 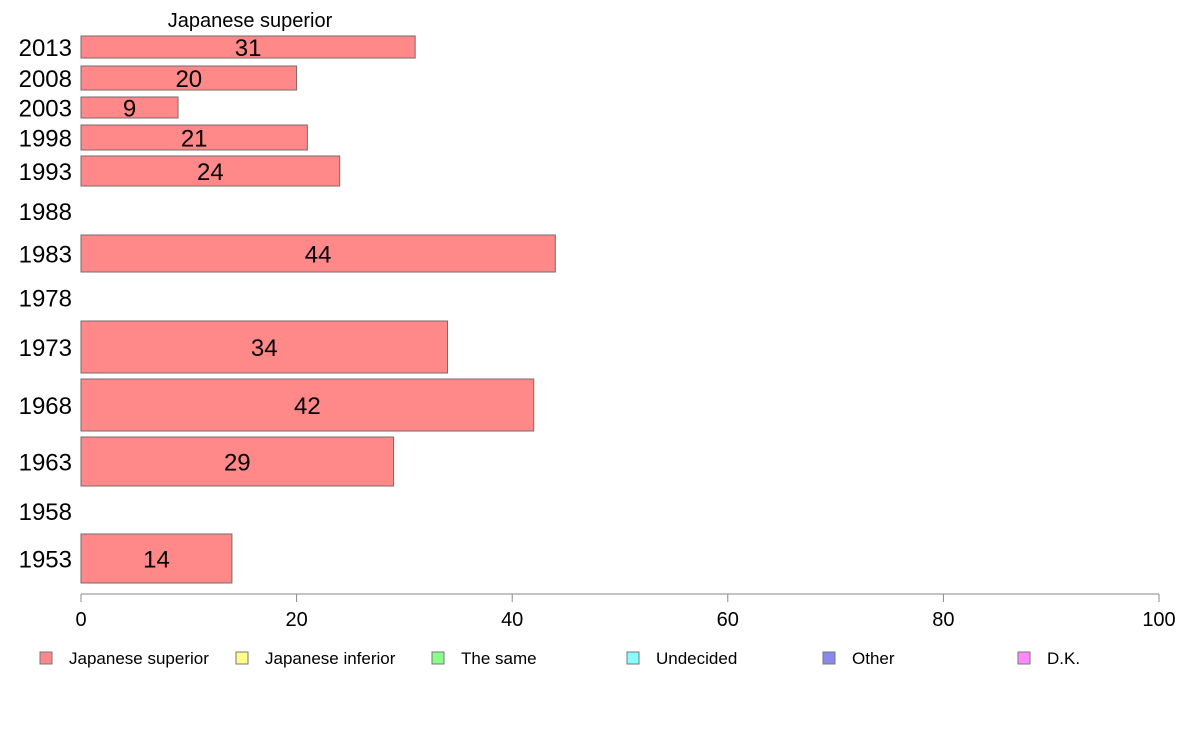 What do you see at coordinates (45, 406) in the screenshot?
I see `category-label-1968: 1968` at bounding box center [45, 406].